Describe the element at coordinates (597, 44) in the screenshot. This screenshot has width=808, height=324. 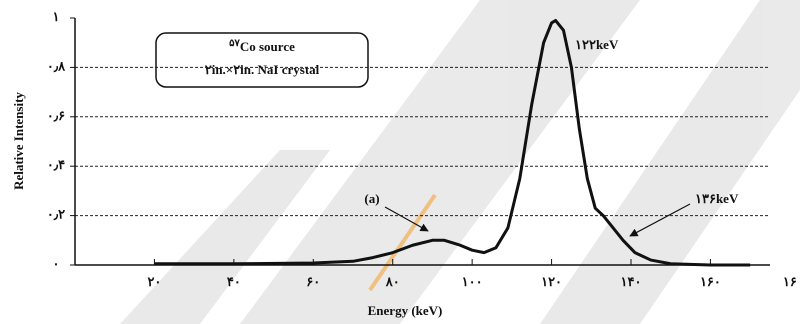
I see `annotation: ۱۲۲keV` at that location.